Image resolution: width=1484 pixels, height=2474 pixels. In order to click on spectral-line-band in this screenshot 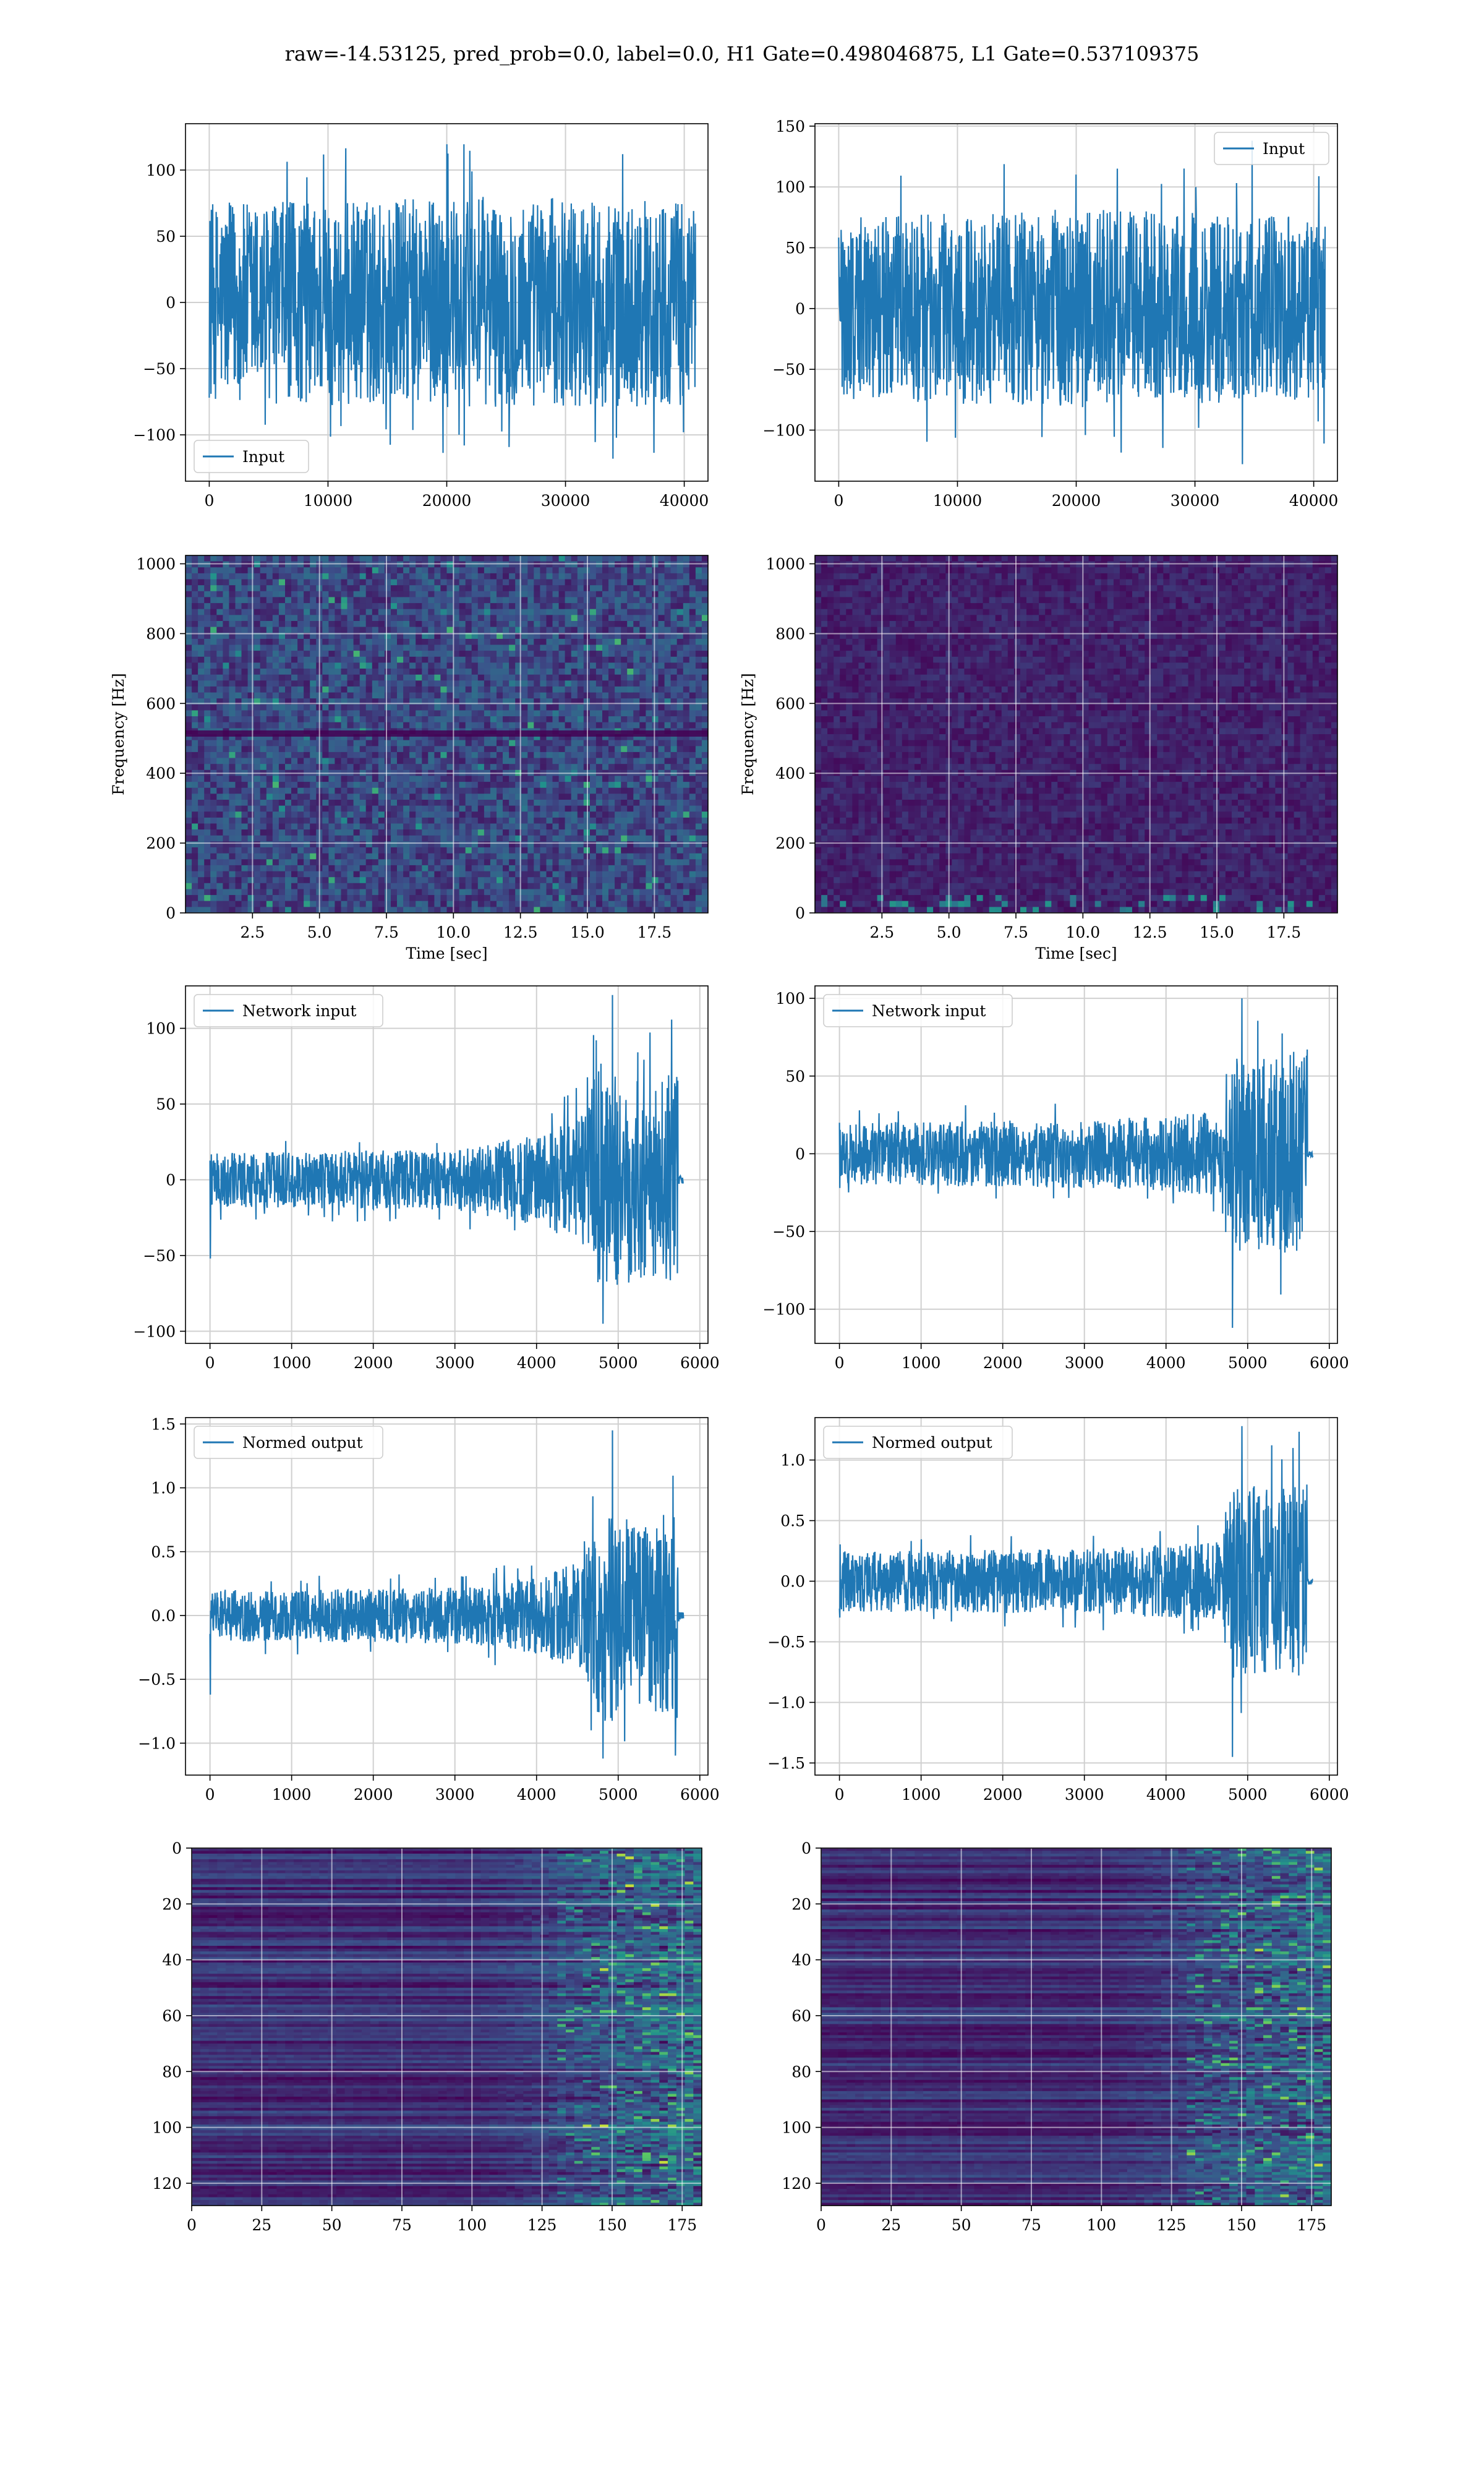, I will do `click(447, 734)`.